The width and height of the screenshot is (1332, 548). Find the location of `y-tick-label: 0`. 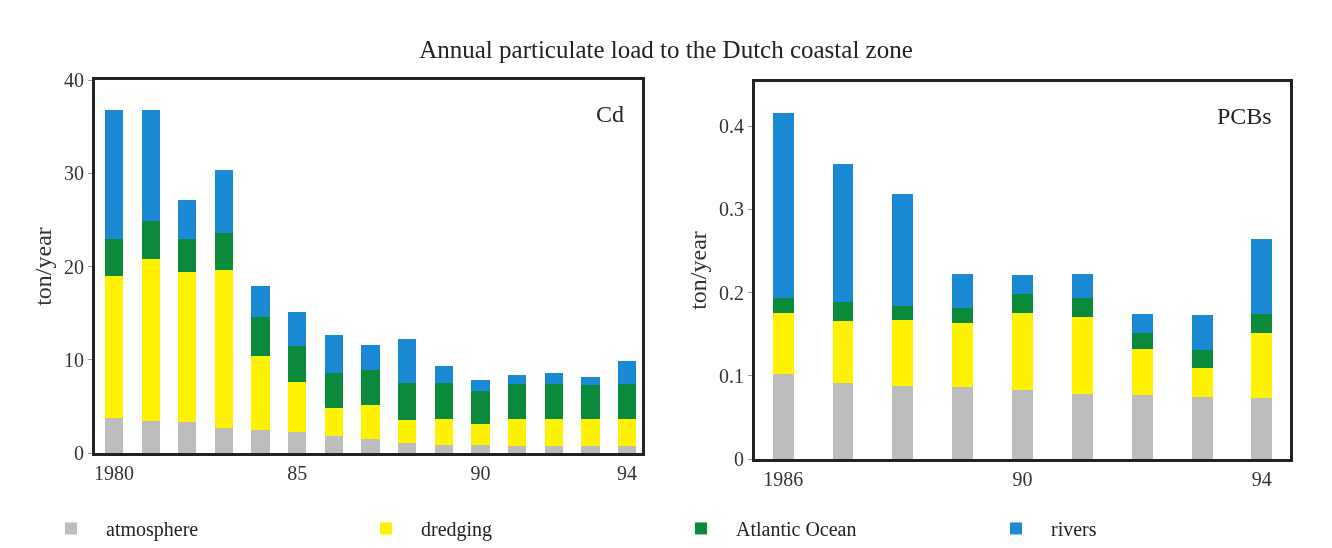

y-tick-label: 0 is located at coordinates (79, 453).